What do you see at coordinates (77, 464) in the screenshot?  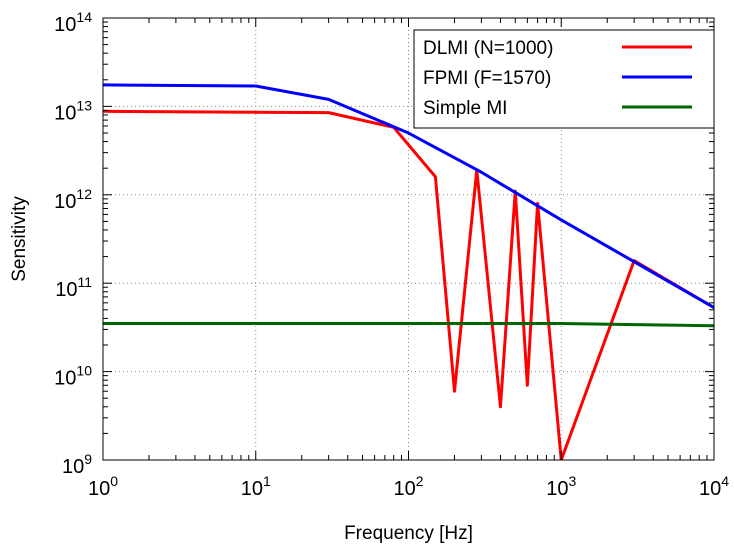 I see `y-tick-label: 109` at bounding box center [77, 464].